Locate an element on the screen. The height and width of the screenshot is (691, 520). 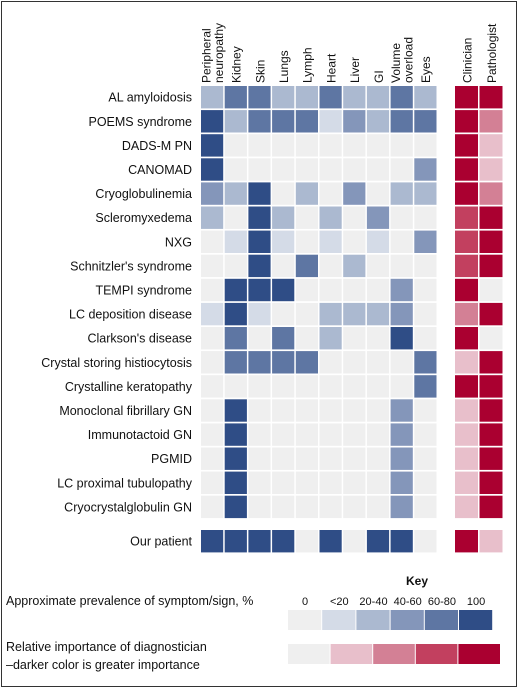
row-label-r16: LC proximal tubulopathy is located at coordinates (125, 483).